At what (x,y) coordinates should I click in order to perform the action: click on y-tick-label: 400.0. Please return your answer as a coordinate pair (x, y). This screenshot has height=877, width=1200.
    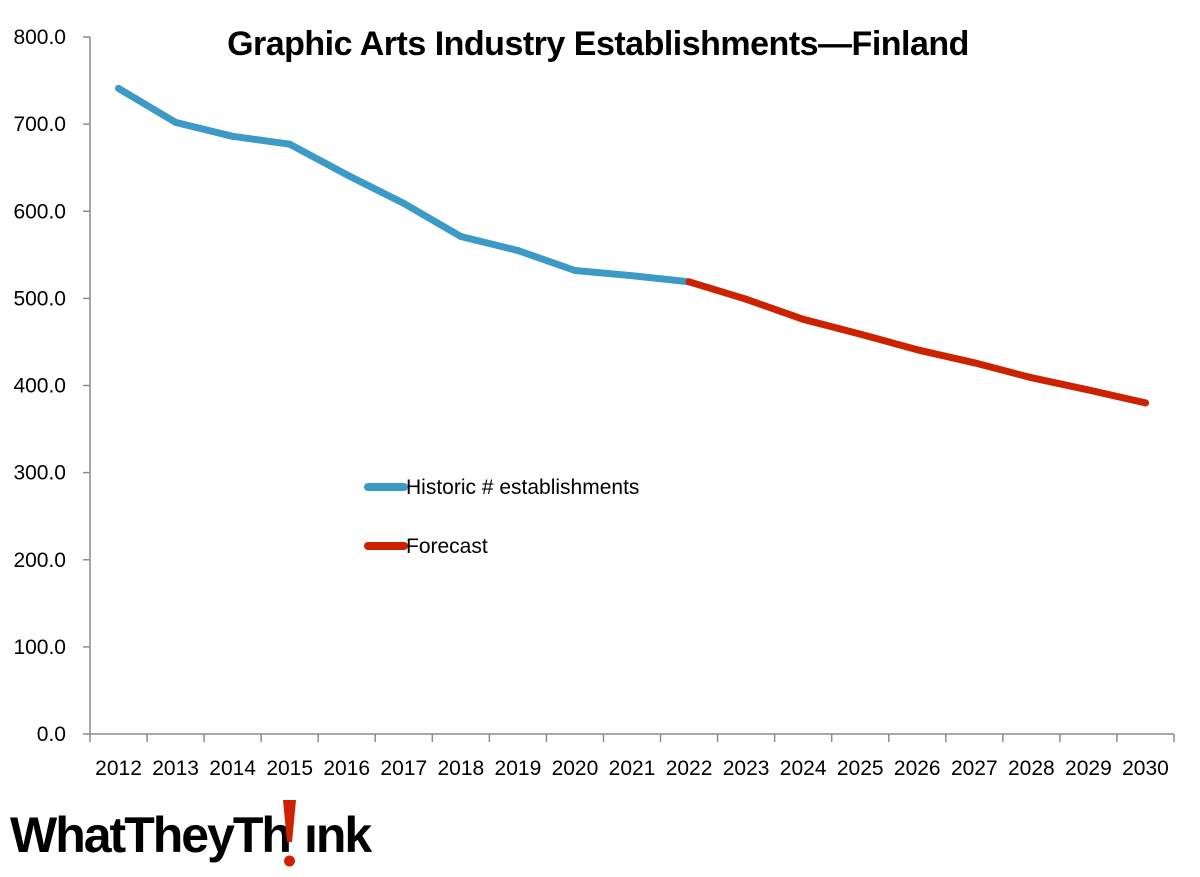
    Looking at the image, I should click on (39, 386).